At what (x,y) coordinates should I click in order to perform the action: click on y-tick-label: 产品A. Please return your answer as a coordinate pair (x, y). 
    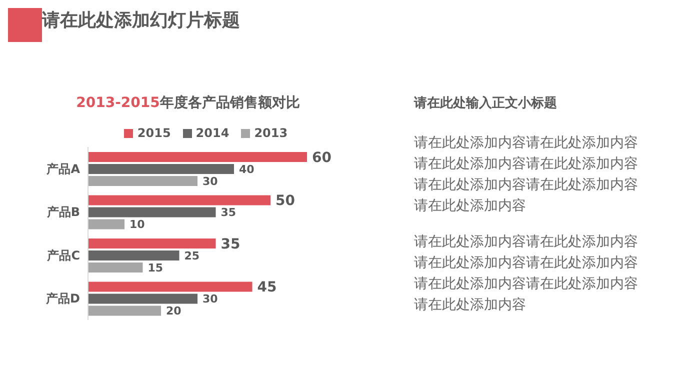
    Looking at the image, I should click on (63, 169).